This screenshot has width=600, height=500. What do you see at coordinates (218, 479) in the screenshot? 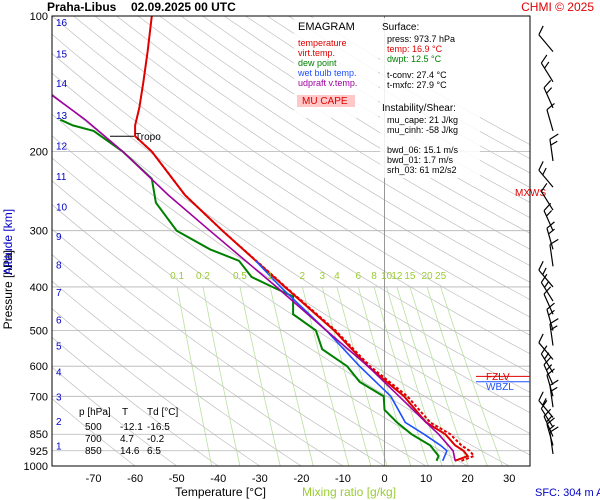
I see `temperature-tick-label: -40` at bounding box center [218, 479].